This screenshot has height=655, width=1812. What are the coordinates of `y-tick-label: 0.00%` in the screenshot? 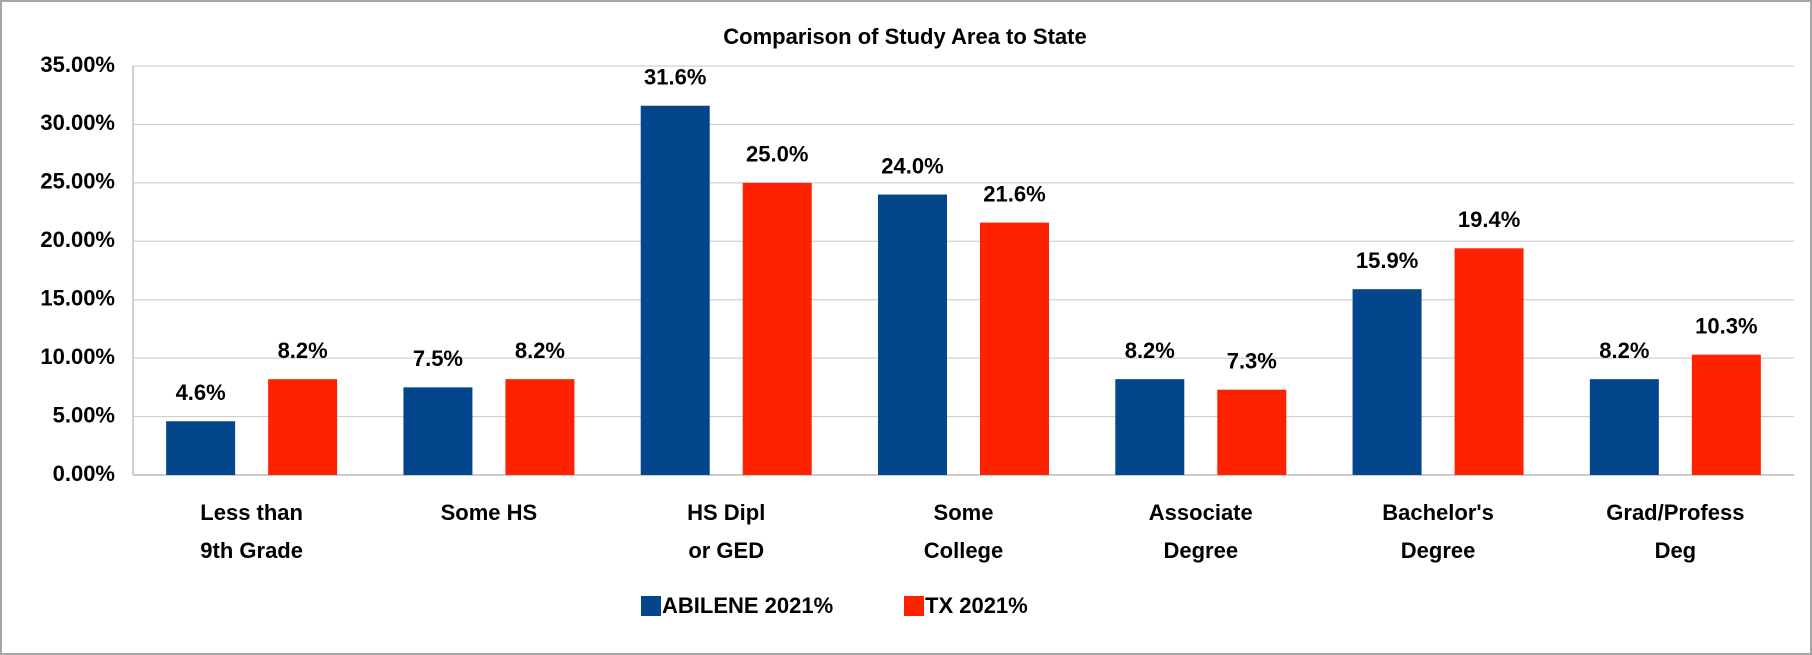 It's located at (84, 473).